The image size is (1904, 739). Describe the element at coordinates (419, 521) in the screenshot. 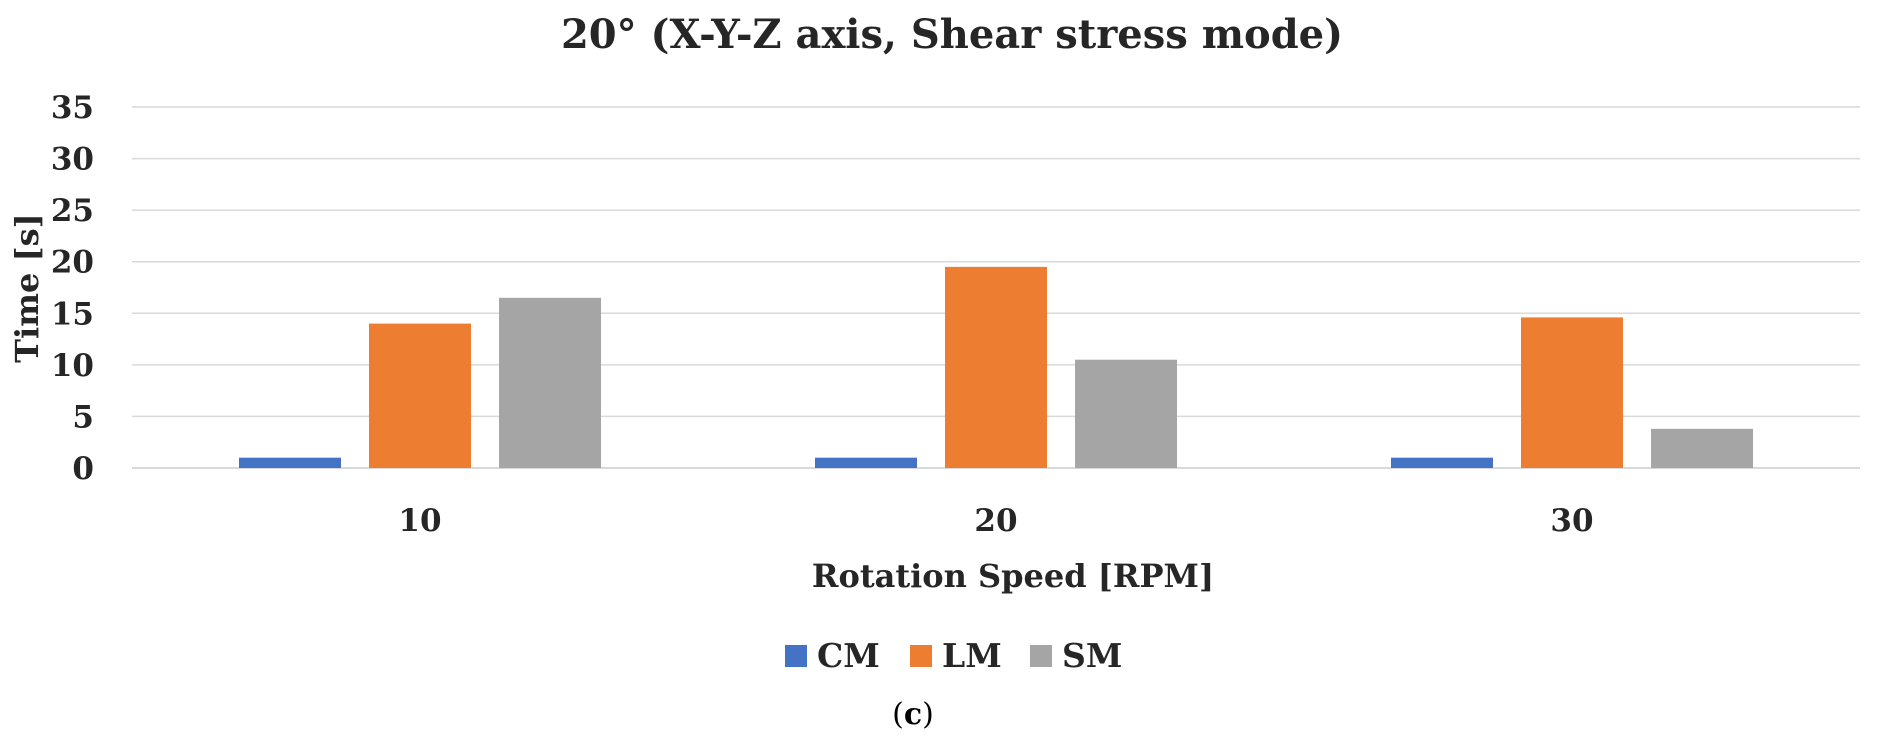

I see `x-tick-label: 10` at that location.